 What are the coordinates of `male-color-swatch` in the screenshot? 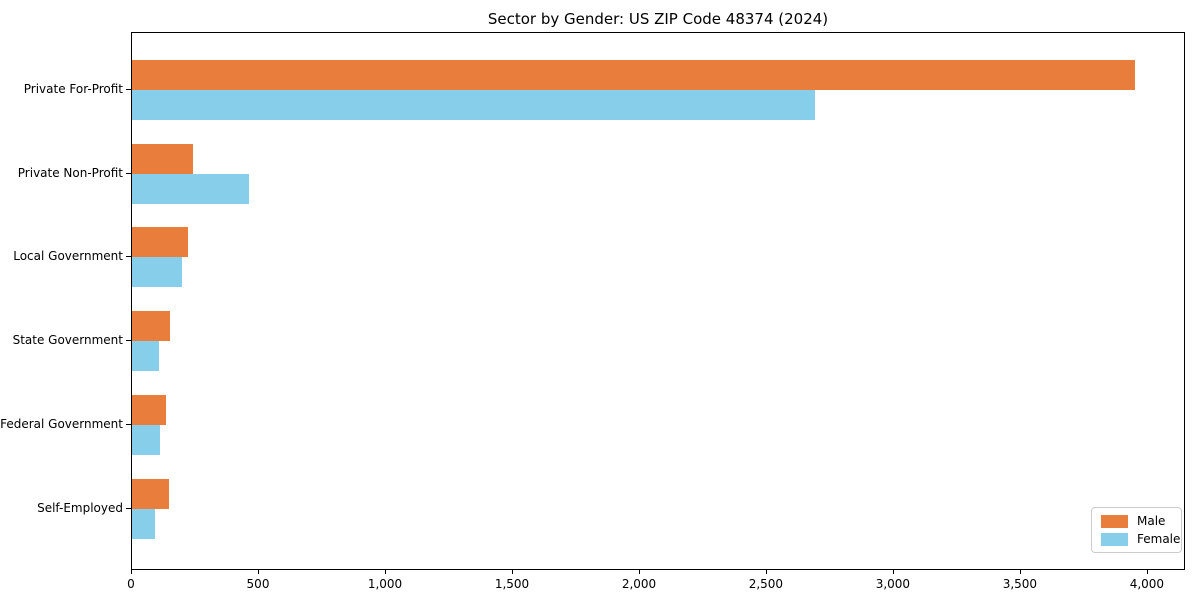 It's located at (1114, 521).